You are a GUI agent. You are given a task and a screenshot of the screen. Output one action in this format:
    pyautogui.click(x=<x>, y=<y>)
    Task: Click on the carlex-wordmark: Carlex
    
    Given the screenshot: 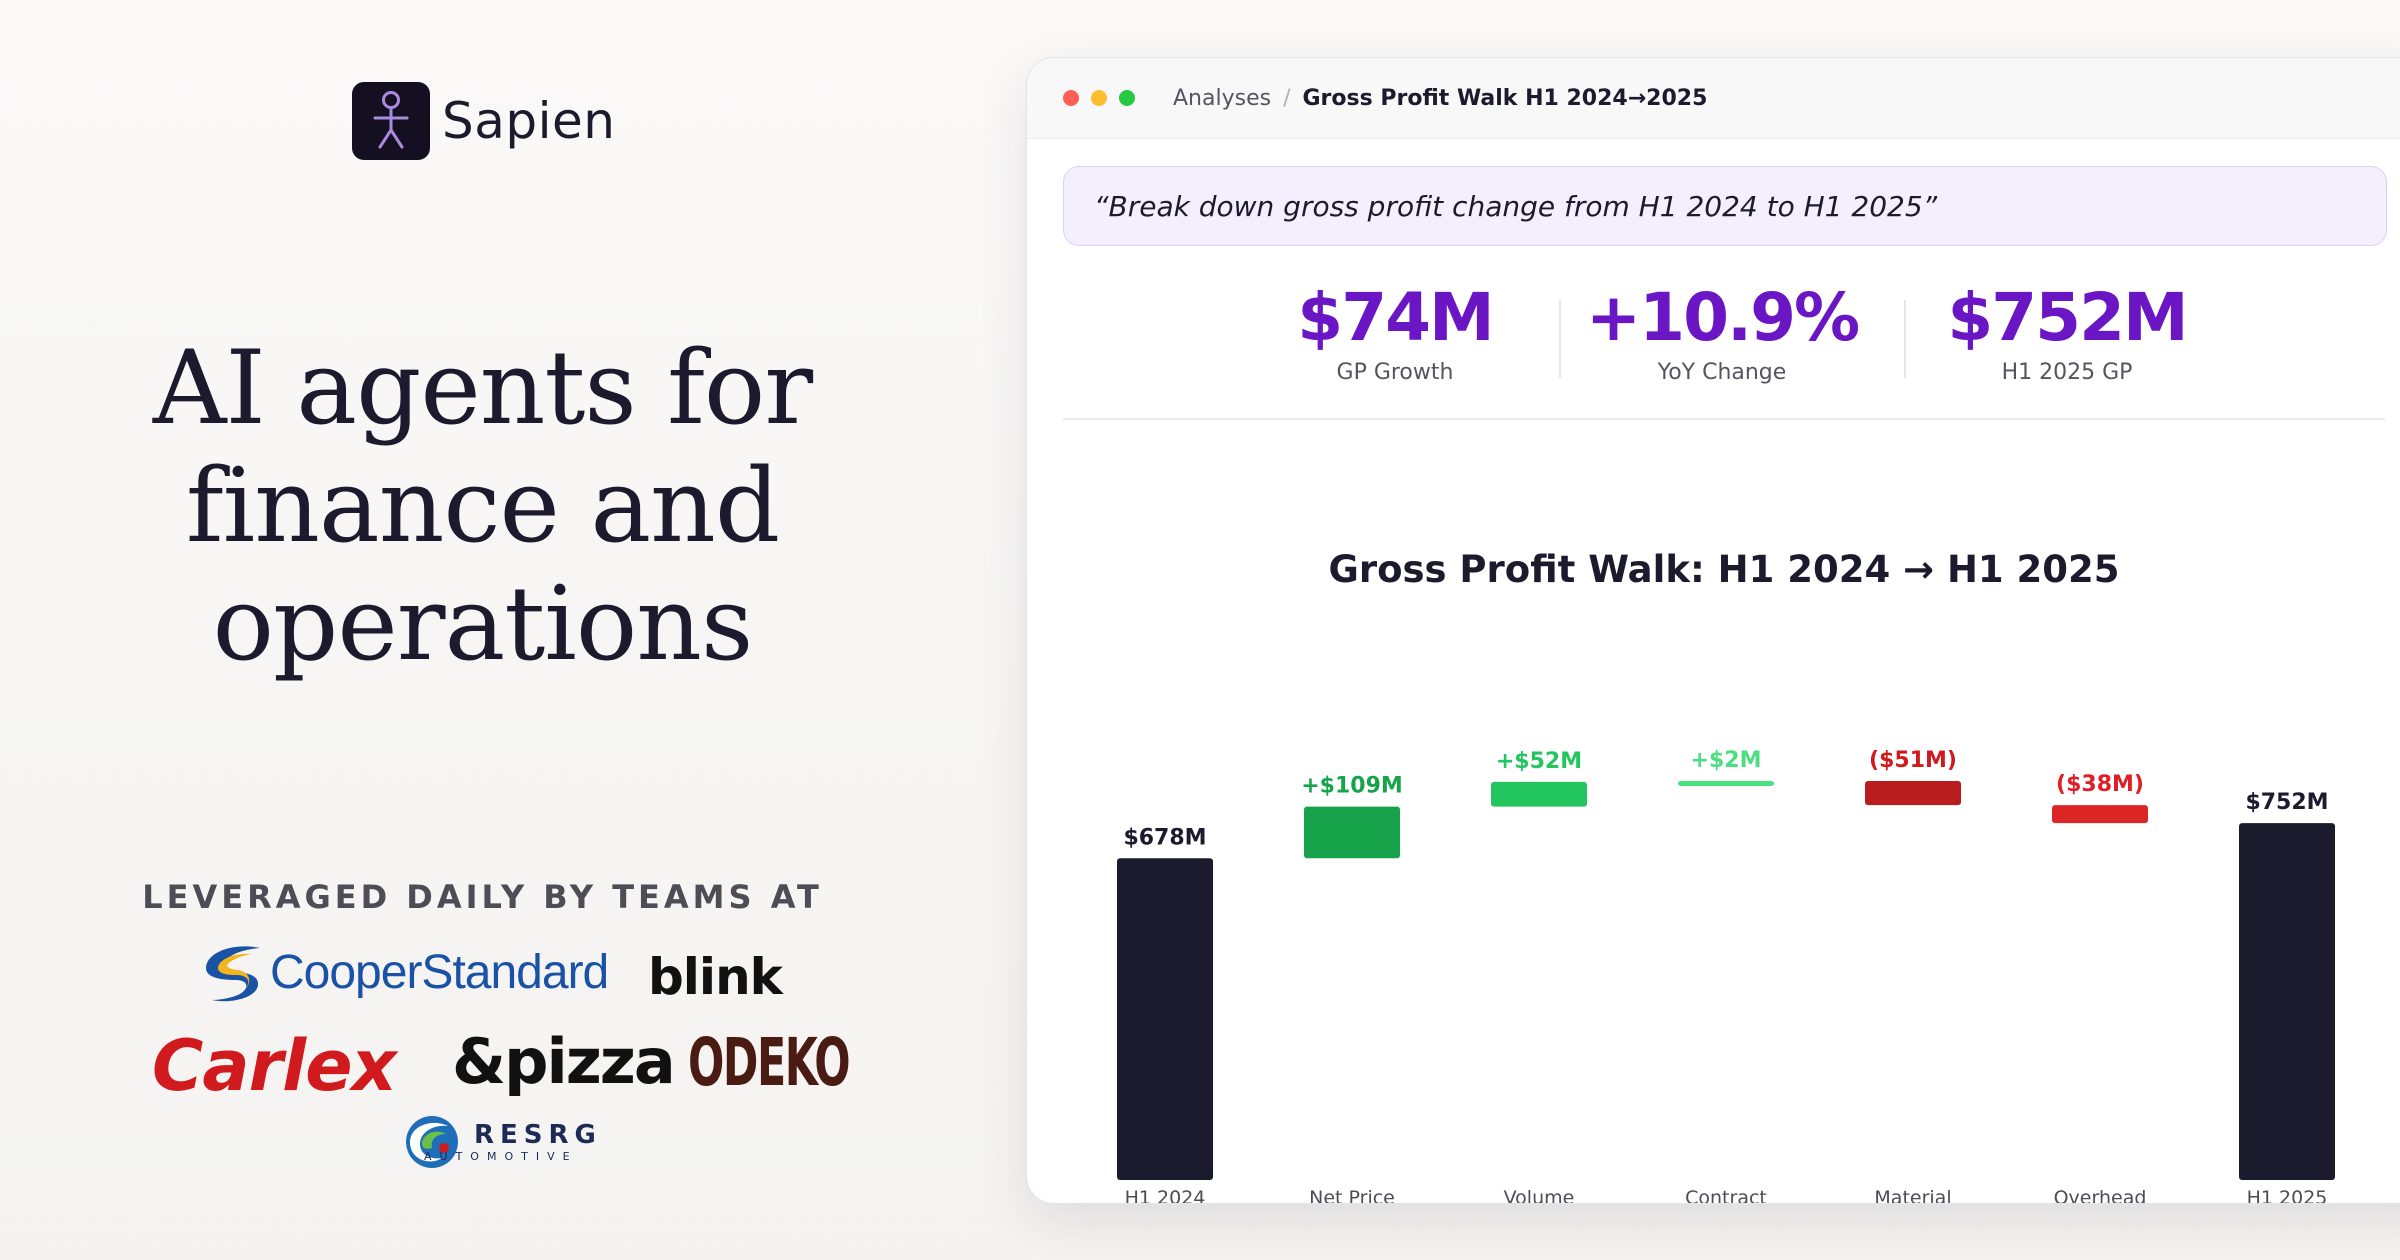 What is the action you would take?
    pyautogui.click(x=274, y=1066)
    